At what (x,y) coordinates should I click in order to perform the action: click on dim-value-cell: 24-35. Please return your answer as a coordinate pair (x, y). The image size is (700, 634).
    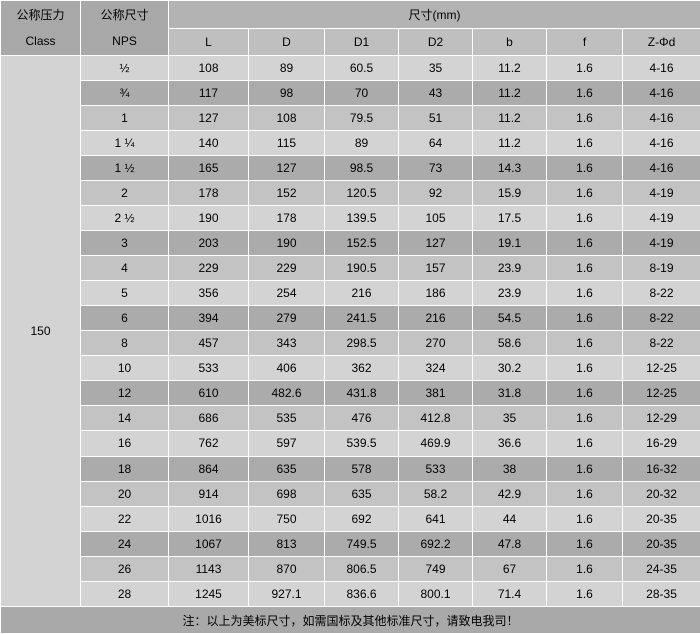
    Looking at the image, I should click on (660, 568).